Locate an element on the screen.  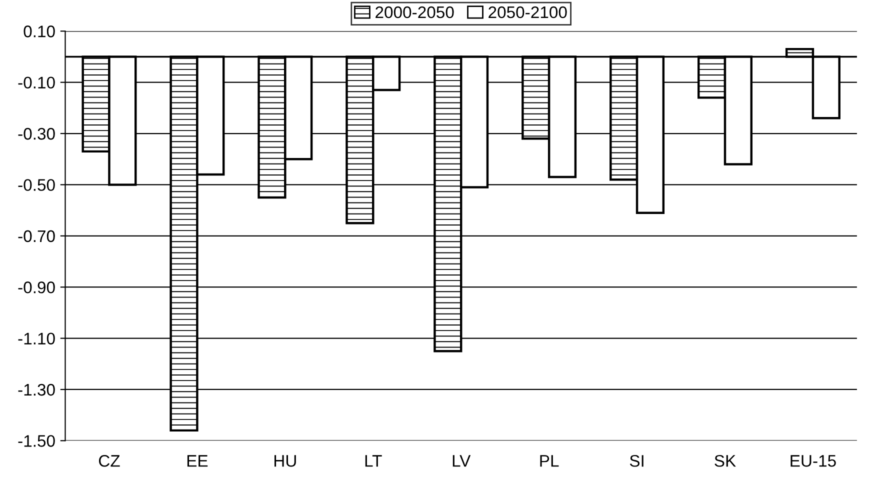
legend-label: 2000-2050 is located at coordinates (415, 12).